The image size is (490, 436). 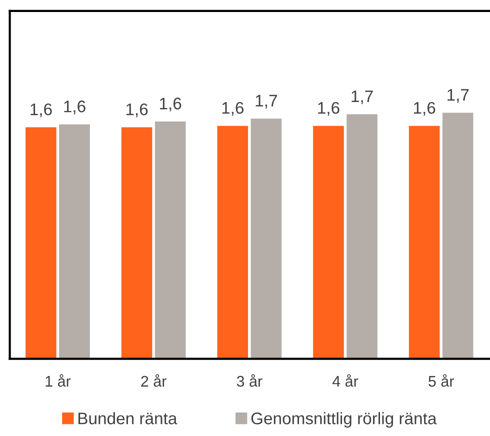 I want to click on x-tick-label: 5 år, so click(x=441, y=380).